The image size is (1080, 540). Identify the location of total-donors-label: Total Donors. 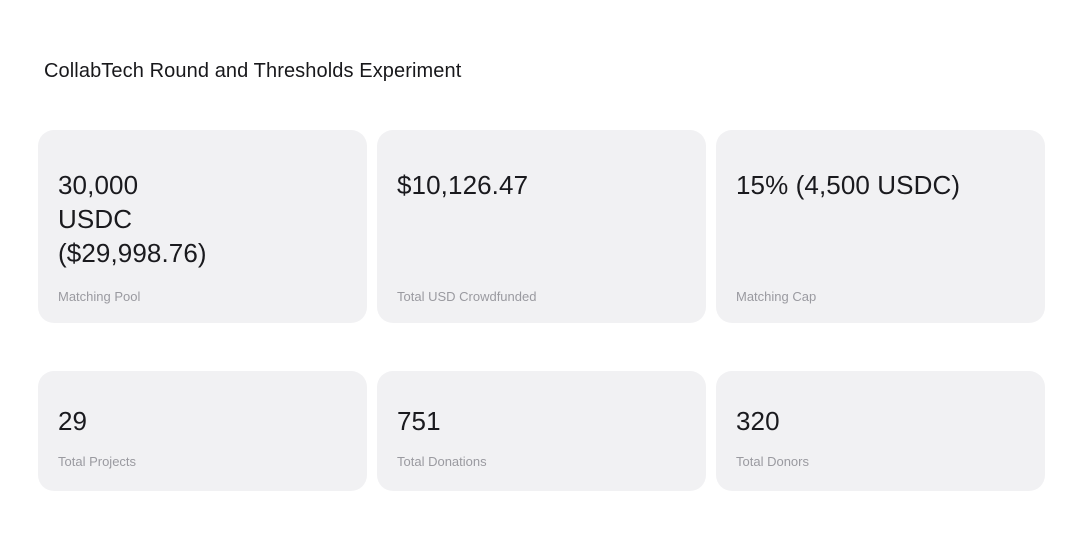
(772, 461).